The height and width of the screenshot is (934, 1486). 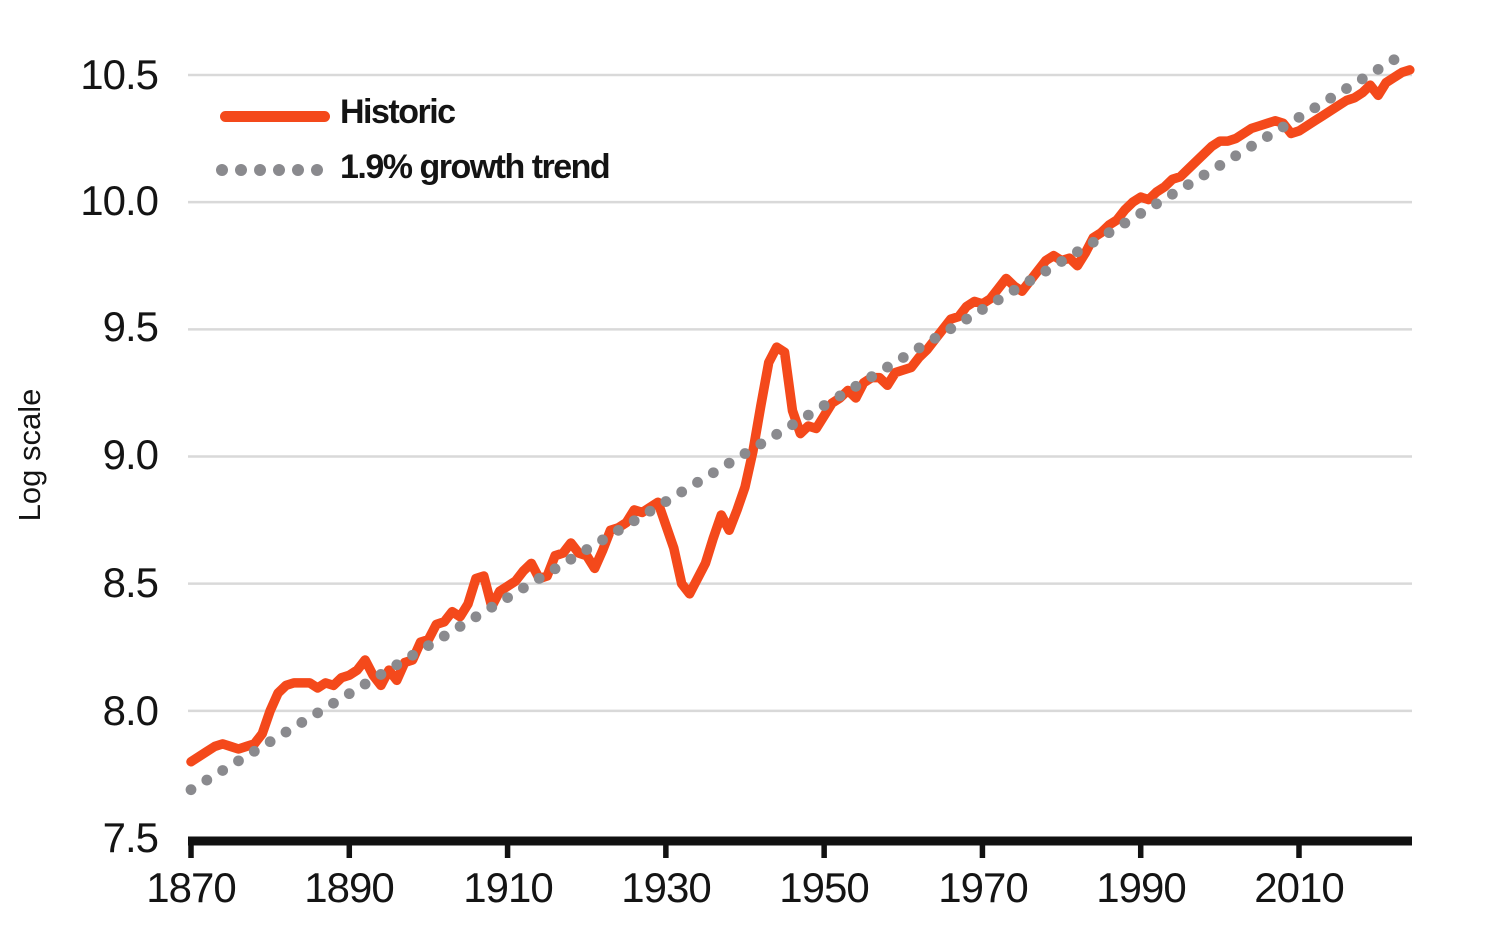 I want to click on legend-trend-label: 1.9% growth trend, so click(x=475, y=167).